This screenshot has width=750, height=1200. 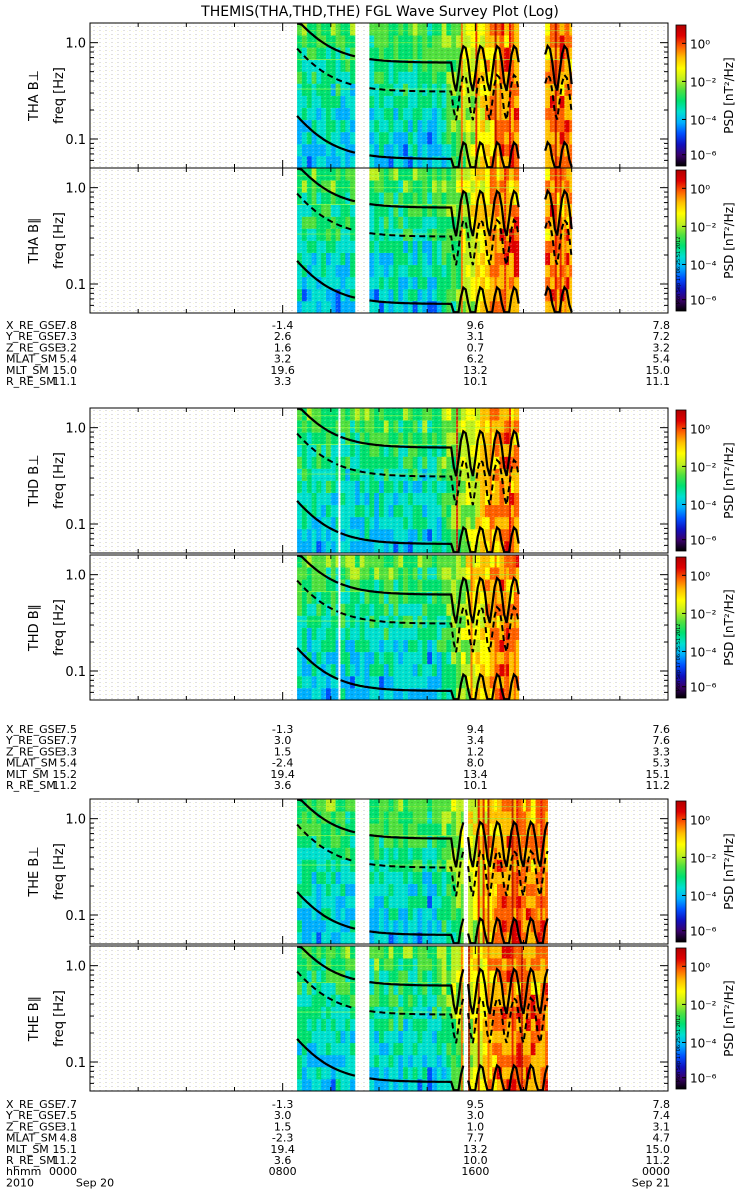 What do you see at coordinates (34, 480) in the screenshot?
I see `panel-title: THD B⊥` at bounding box center [34, 480].